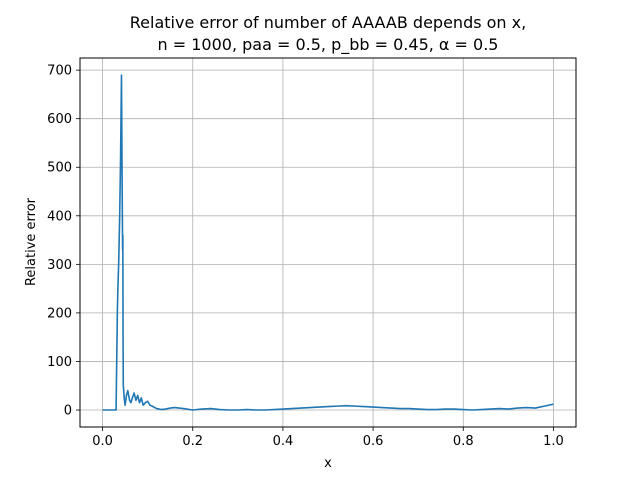 The image size is (640, 480). I want to click on y-tick-label: 500, so click(59, 168).